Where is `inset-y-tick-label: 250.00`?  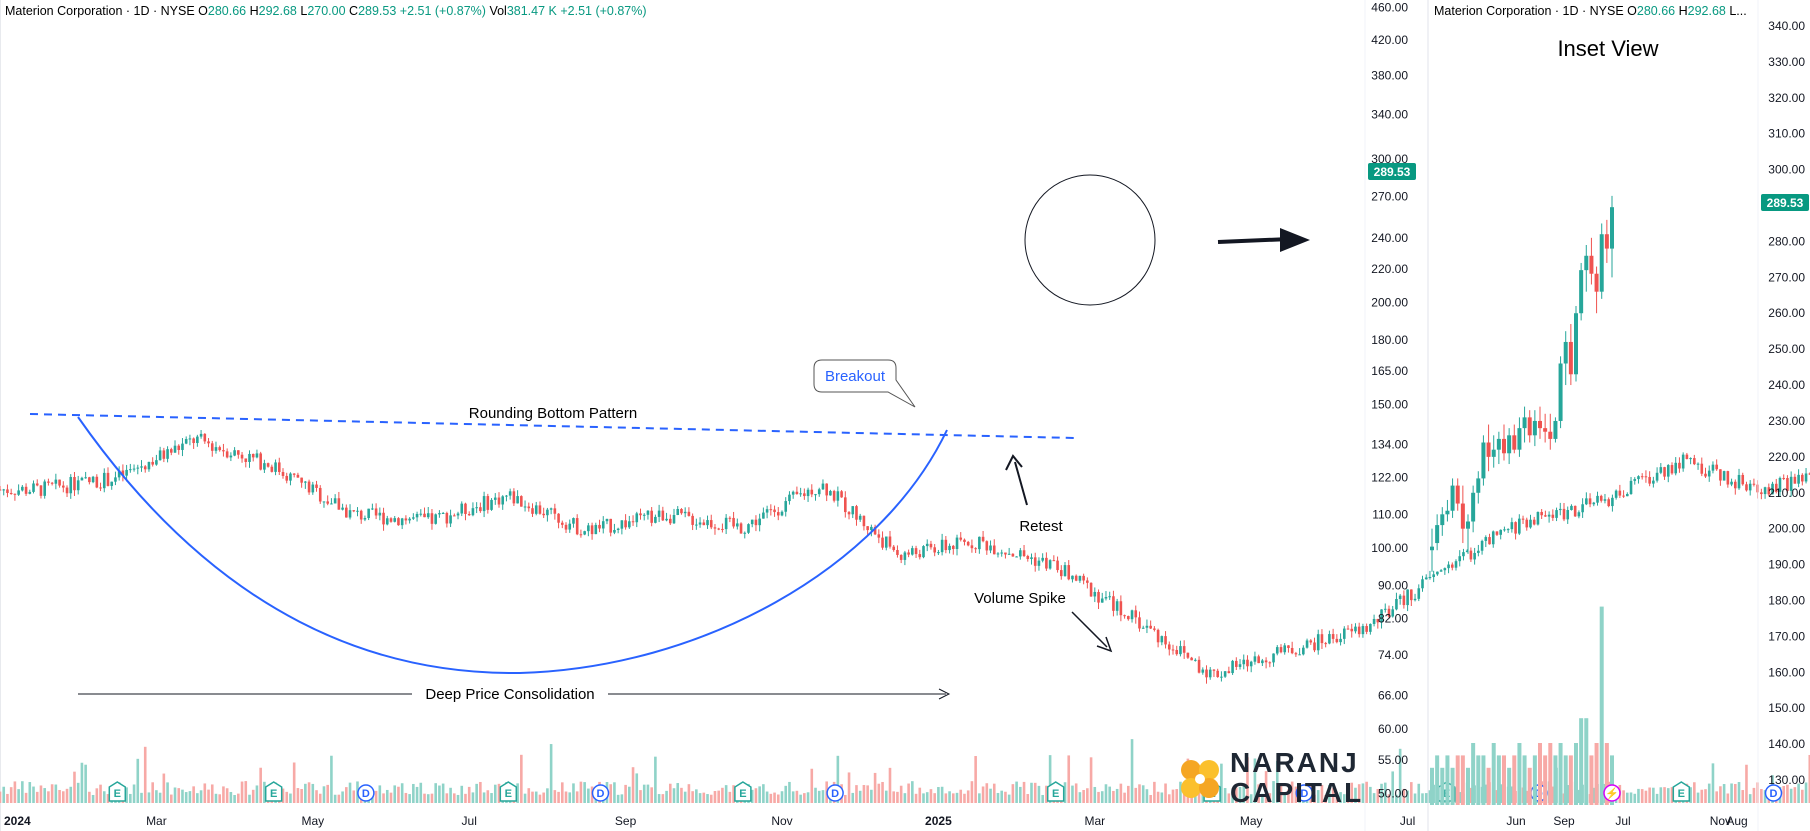 inset-y-tick-label: 250.00 is located at coordinates (1786, 349).